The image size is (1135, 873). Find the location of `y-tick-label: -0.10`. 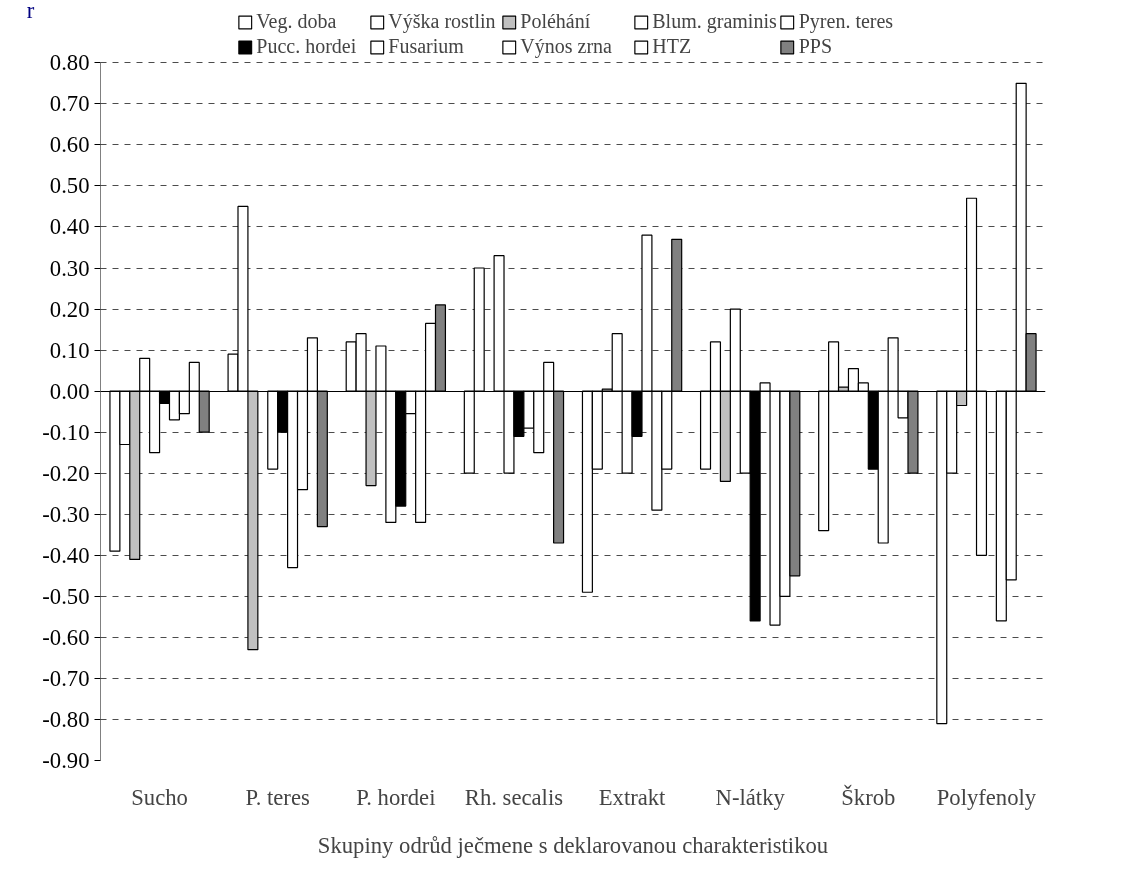

y-tick-label: -0.10 is located at coordinates (66, 432).